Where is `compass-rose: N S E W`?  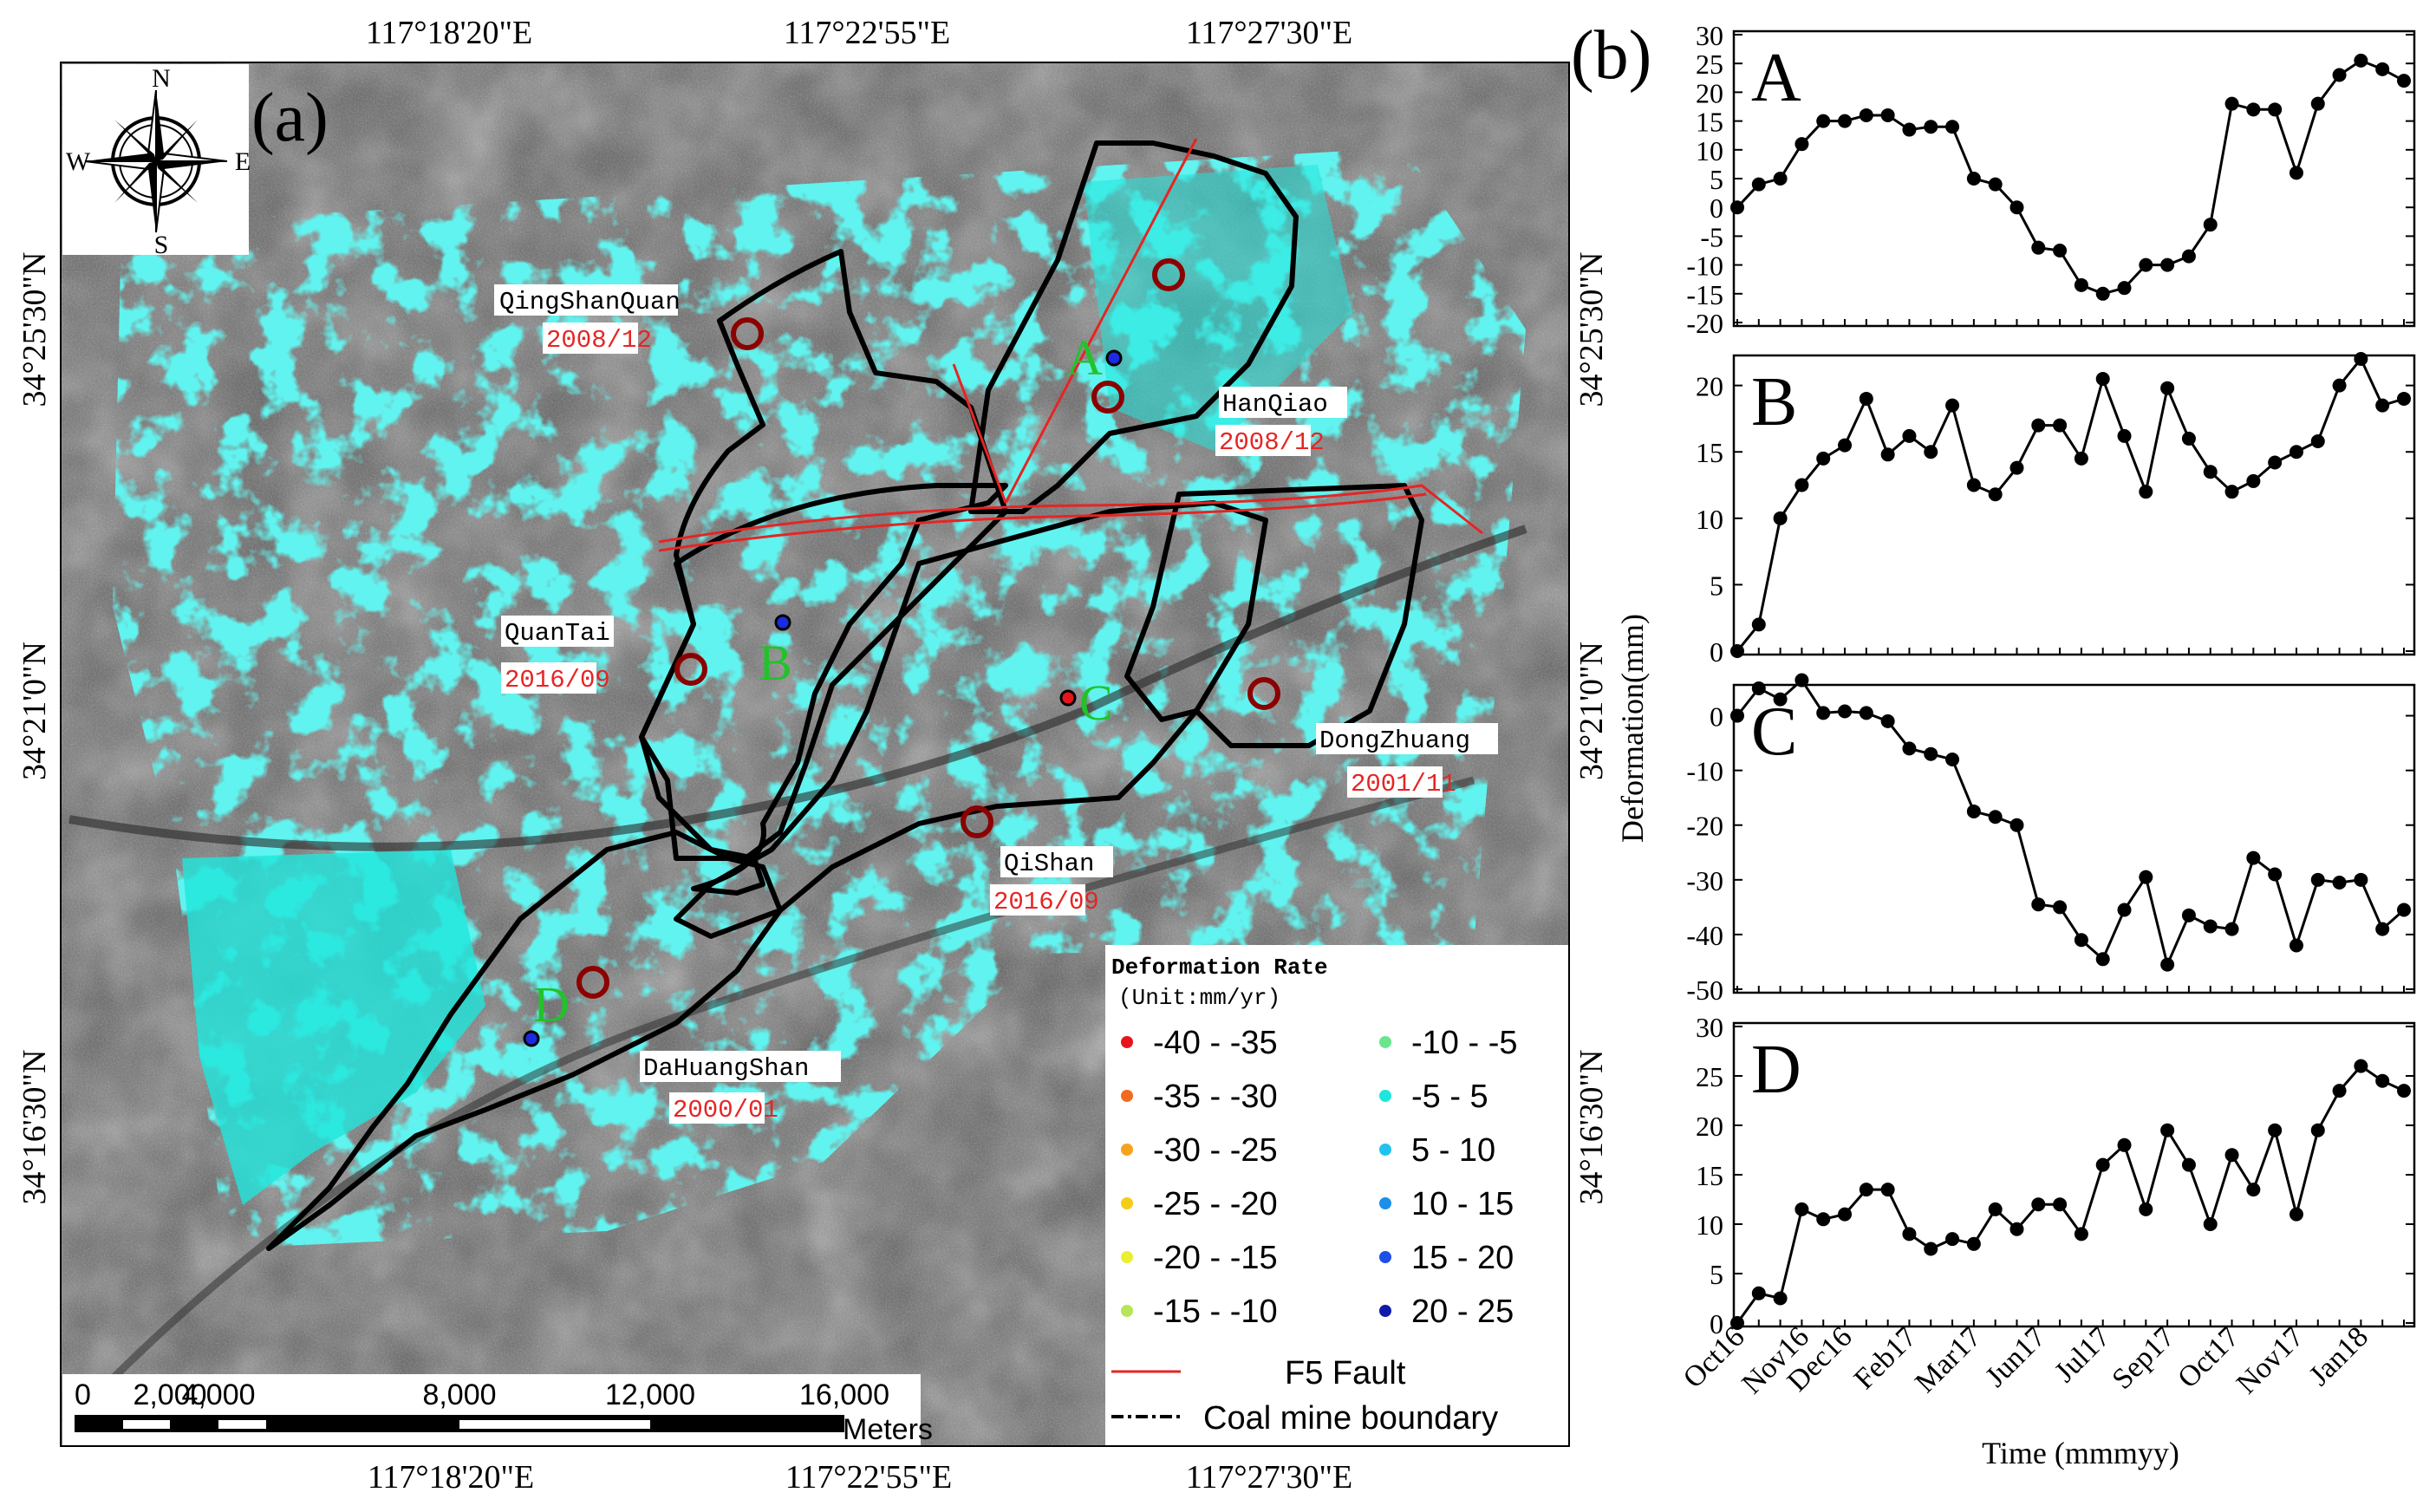 compass-rose: N S E W is located at coordinates (156, 162).